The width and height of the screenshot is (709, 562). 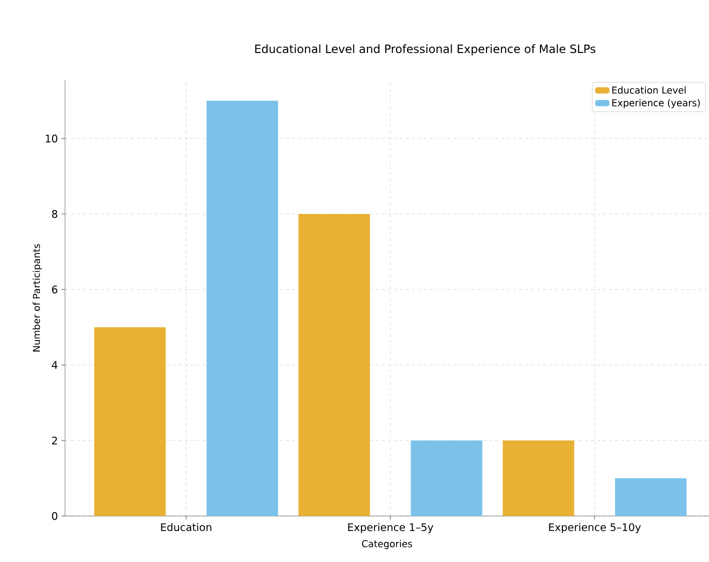 What do you see at coordinates (425, 50) in the screenshot?
I see `chart-title: Educational Level and Professional Experience of Male SLPs` at bounding box center [425, 50].